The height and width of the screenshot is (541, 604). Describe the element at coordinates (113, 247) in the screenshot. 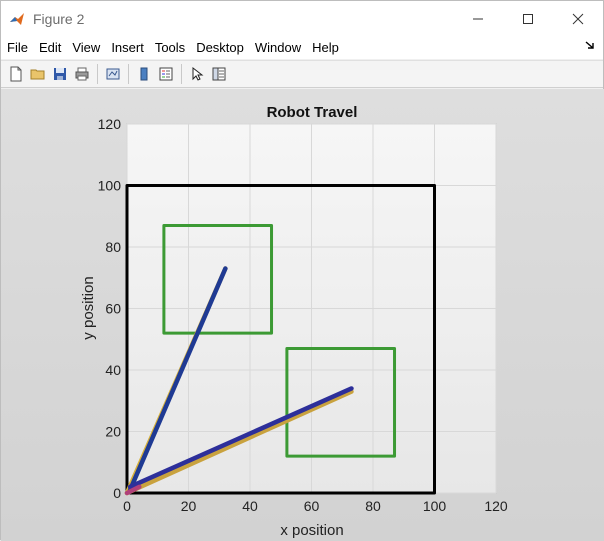

I see `y-tick-label: 80` at that location.